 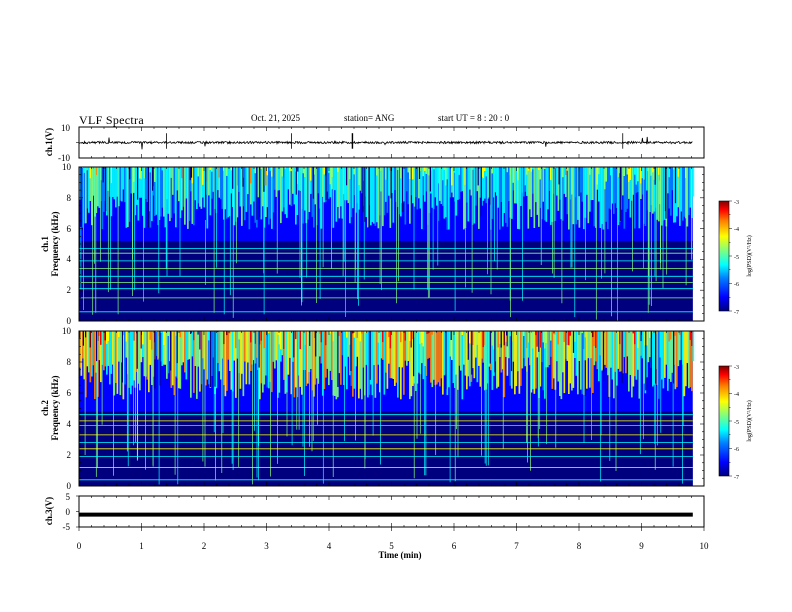 I want to click on ch1-waveform-panel: 10 -10 ch.1(V), so click(x=374, y=143).